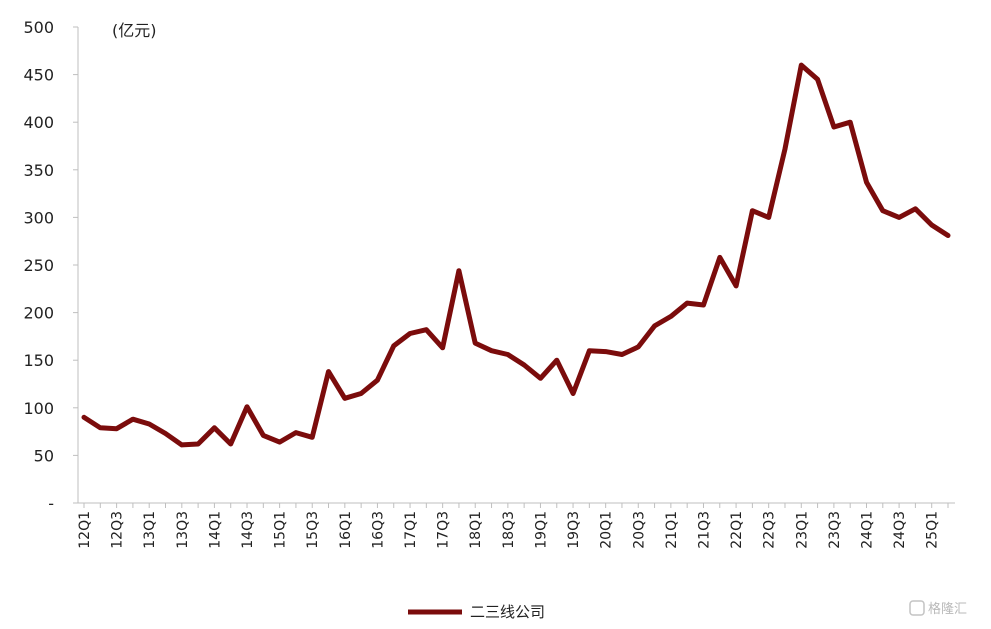 This screenshot has width=991, height=629. I want to click on x-tick-label: 13Q3, so click(183, 530).